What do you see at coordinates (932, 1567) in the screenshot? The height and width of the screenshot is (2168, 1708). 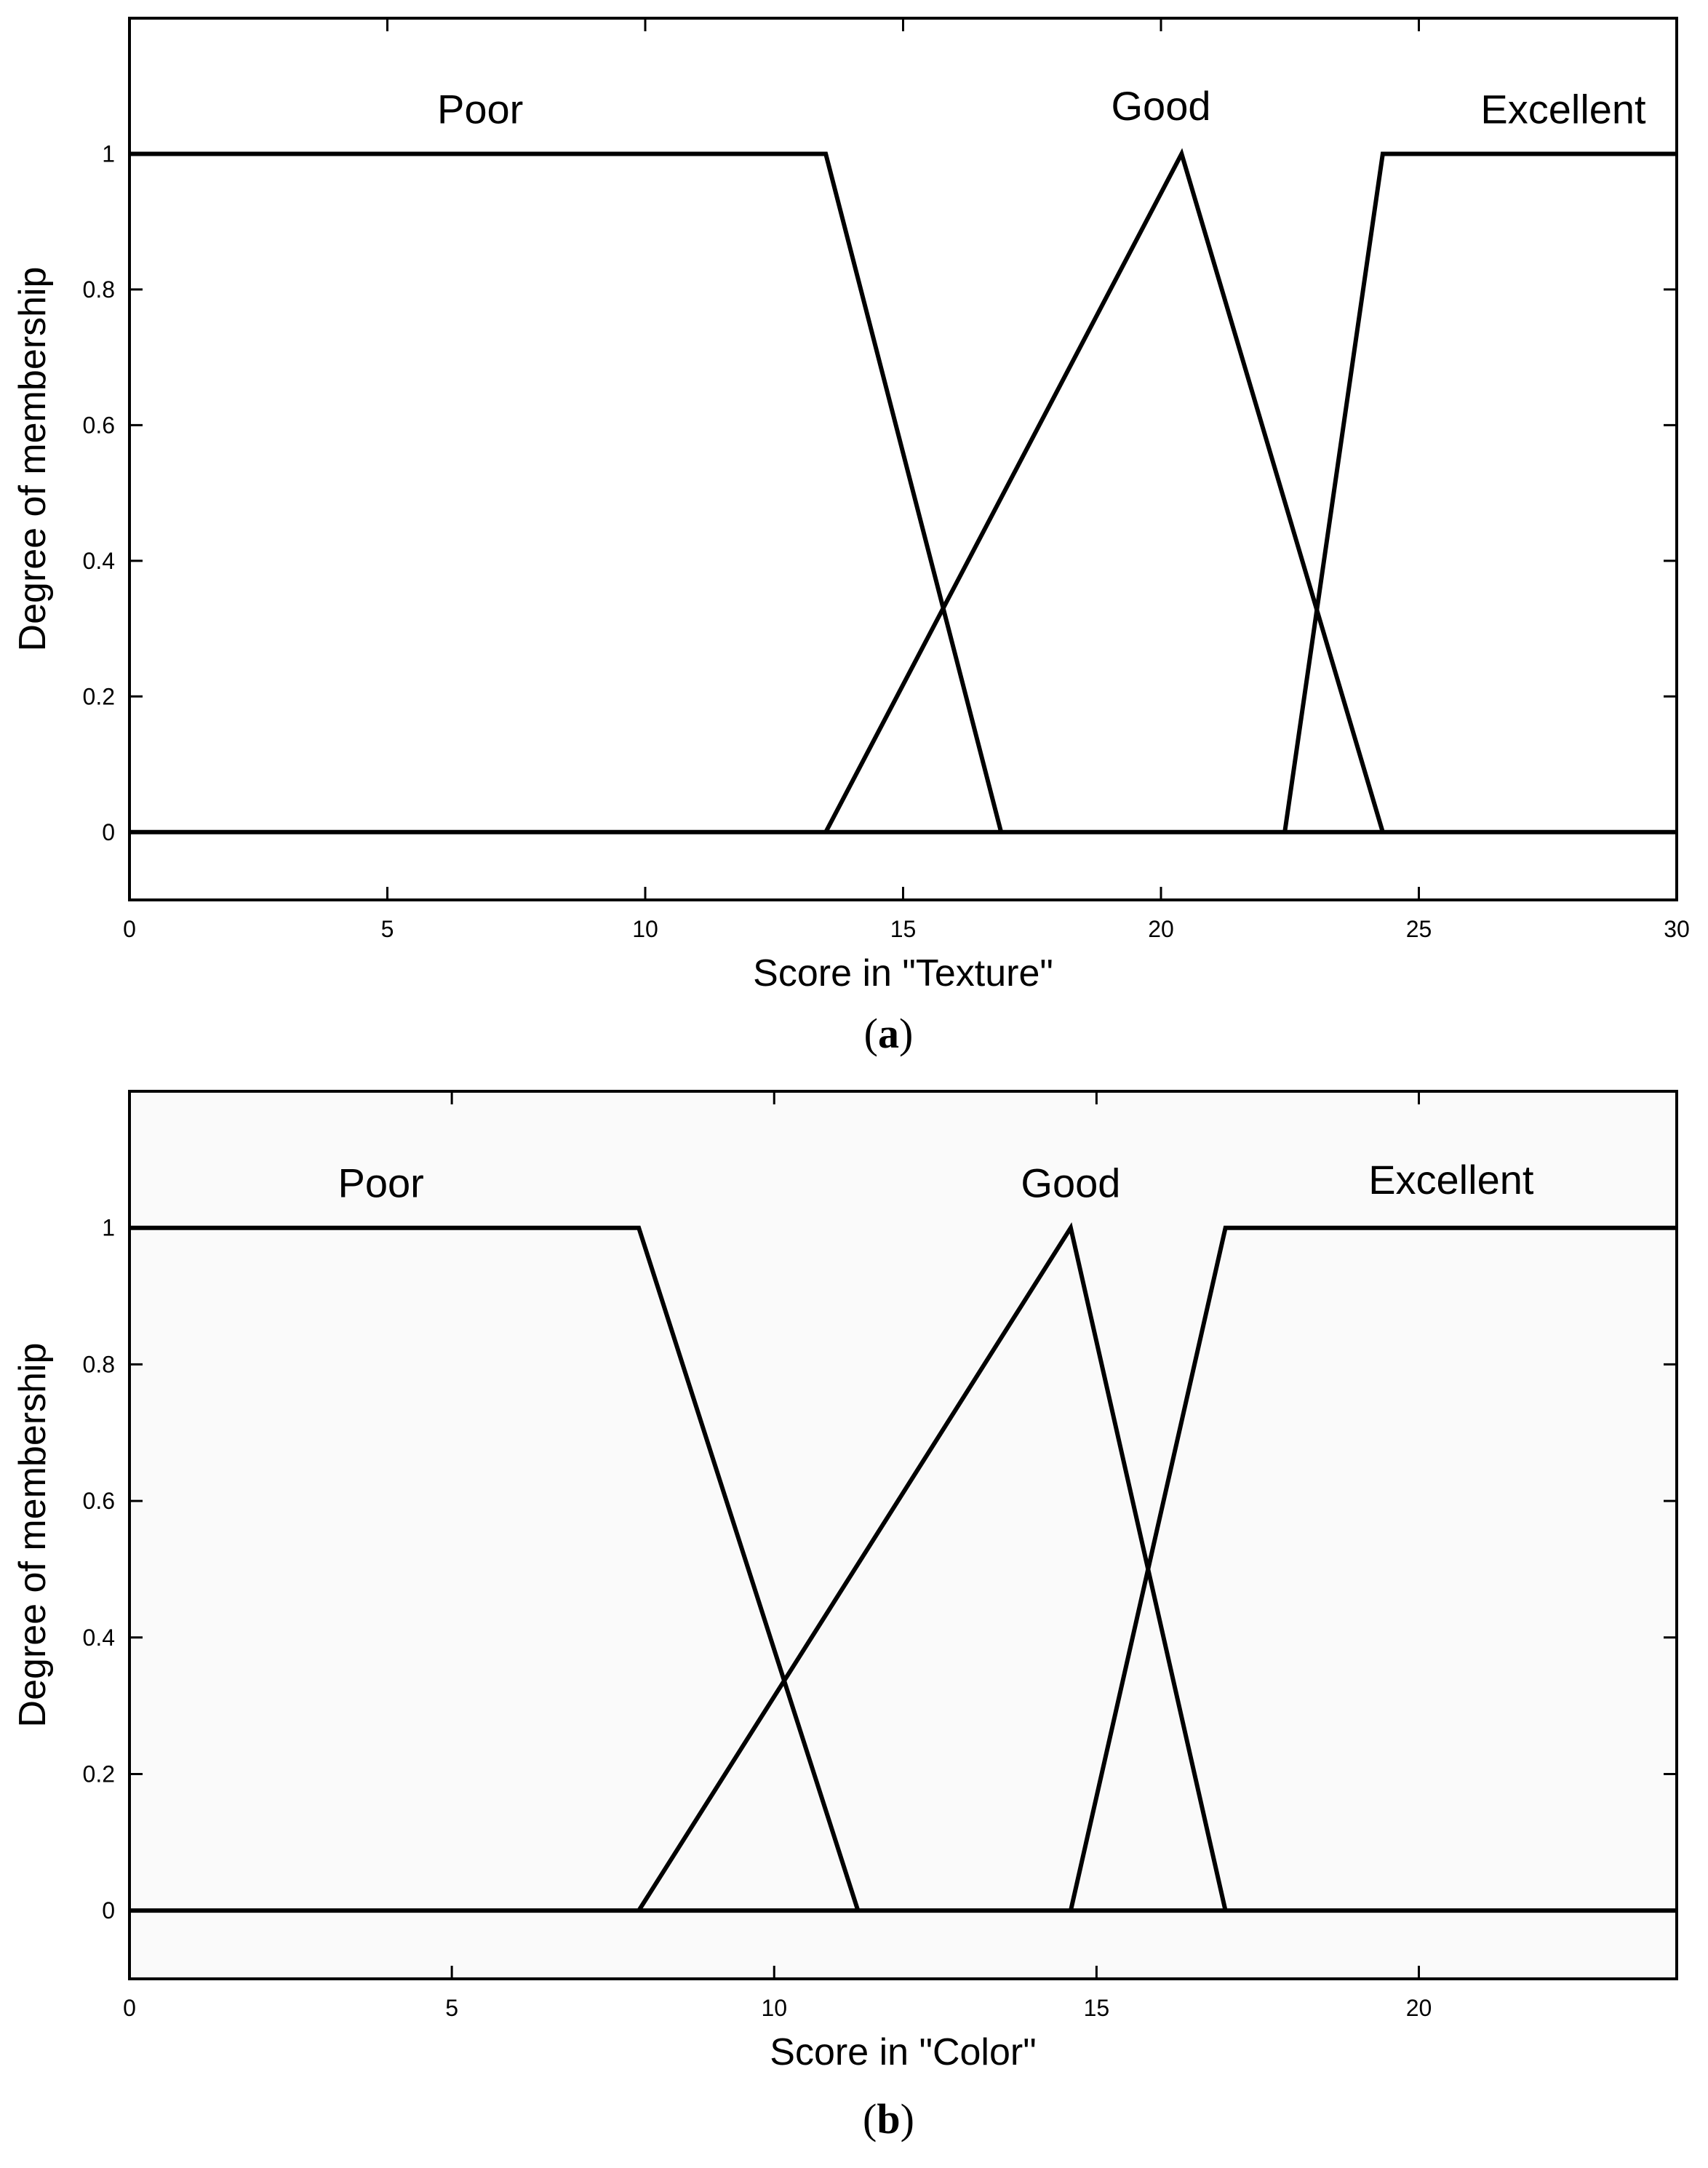 I see `series-line-good` at bounding box center [932, 1567].